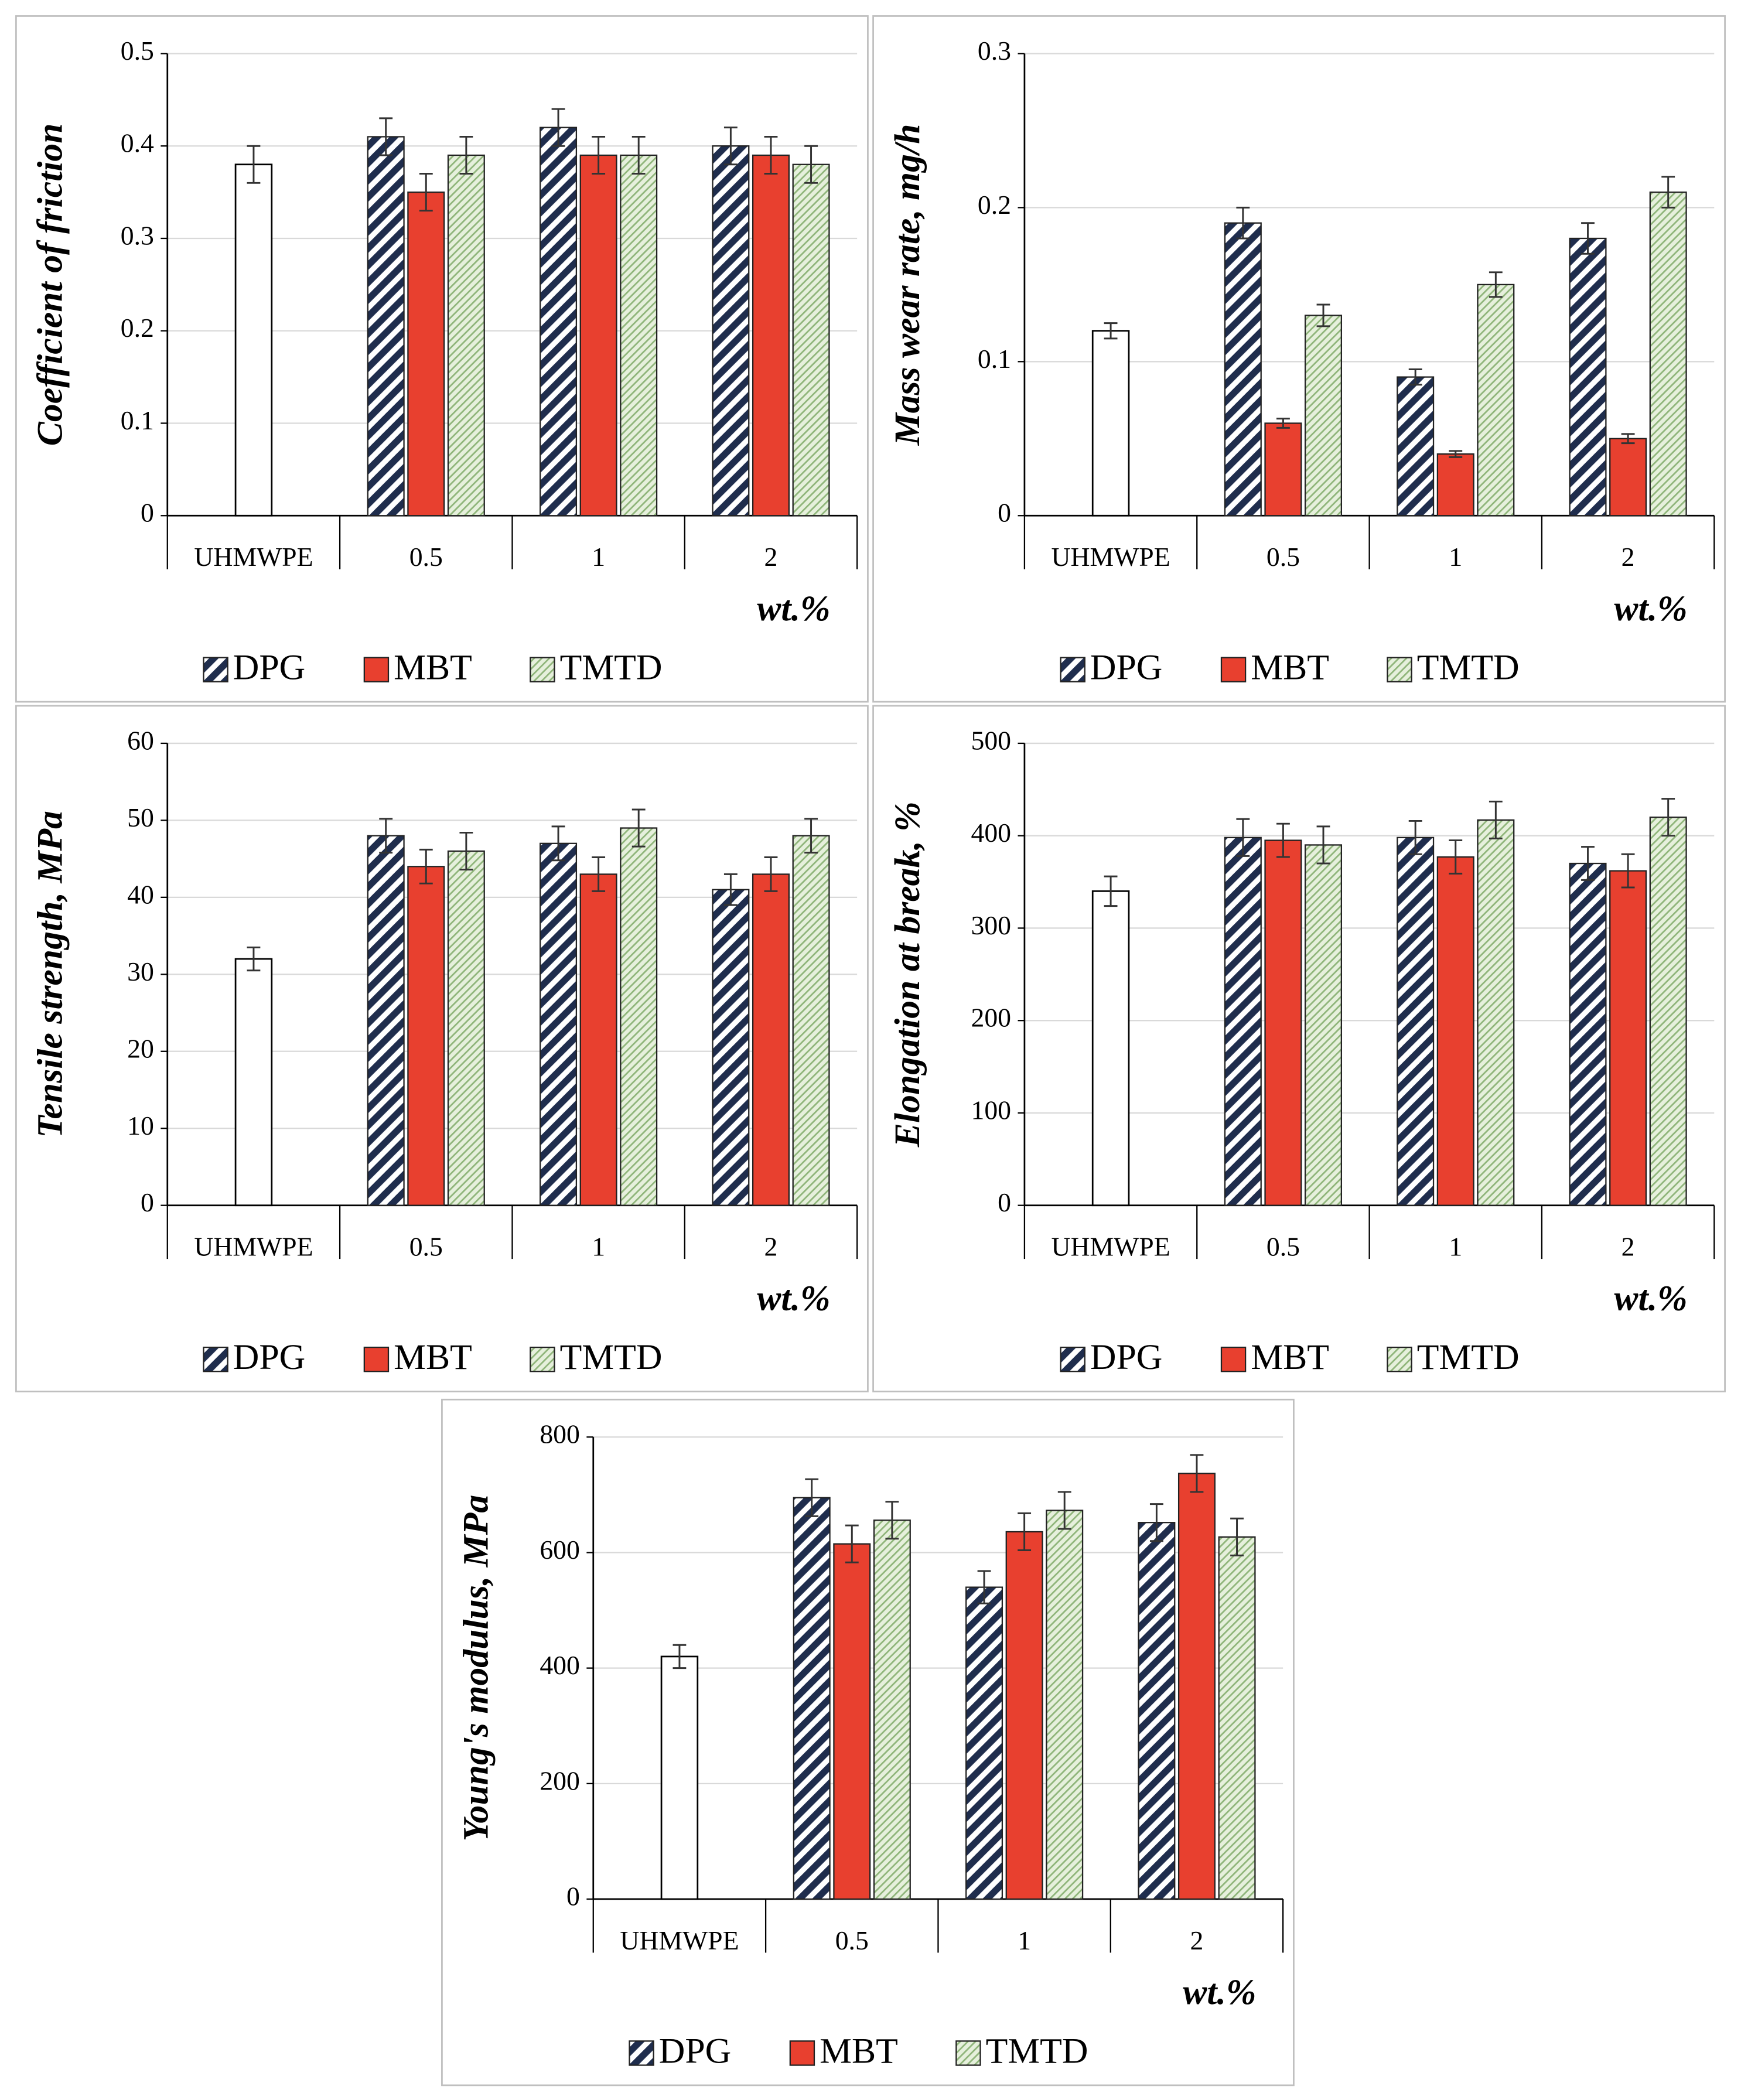 The image size is (1741, 2100). Describe the element at coordinates (995, 359) in the screenshot. I see `y-tick-label: 0.1` at that location.